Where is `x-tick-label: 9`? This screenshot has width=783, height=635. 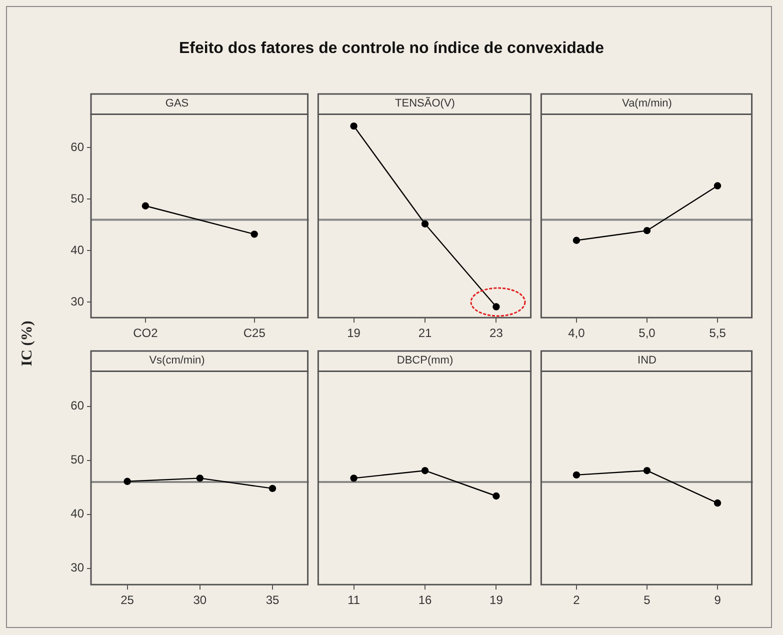
x-tick-label: 9 is located at coordinates (718, 600).